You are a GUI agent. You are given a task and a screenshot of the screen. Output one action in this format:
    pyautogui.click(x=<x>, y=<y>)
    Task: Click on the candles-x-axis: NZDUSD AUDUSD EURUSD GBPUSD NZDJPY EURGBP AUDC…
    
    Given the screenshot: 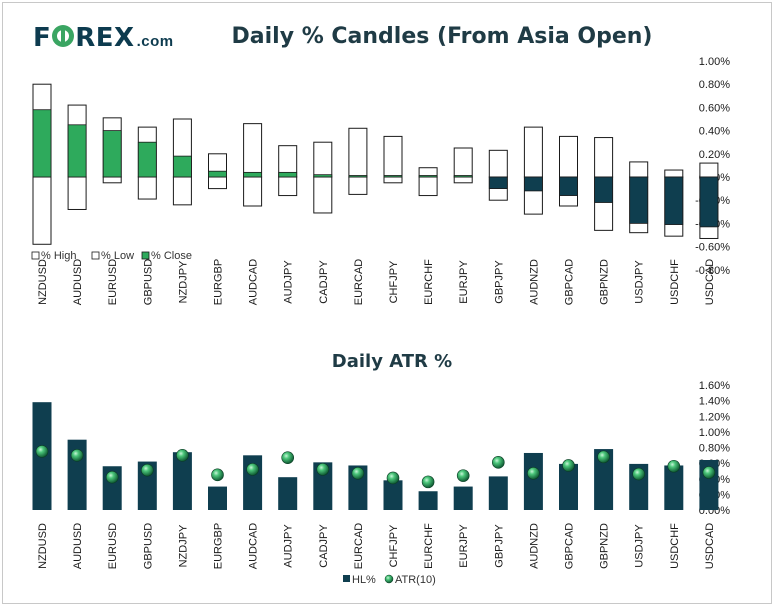 What is the action you would take?
    pyautogui.click(x=376, y=282)
    